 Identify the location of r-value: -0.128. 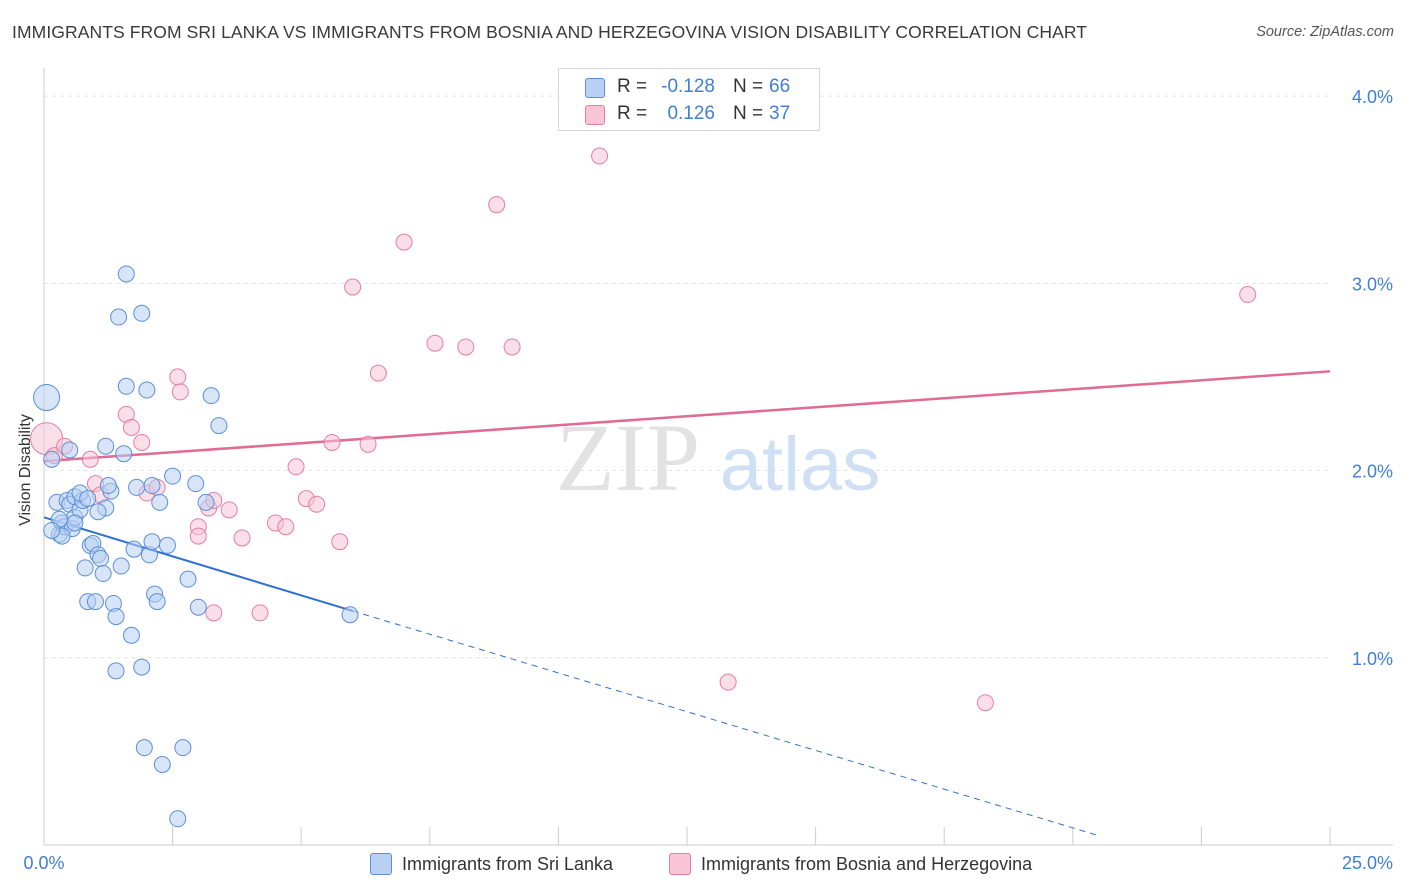
(688, 86).